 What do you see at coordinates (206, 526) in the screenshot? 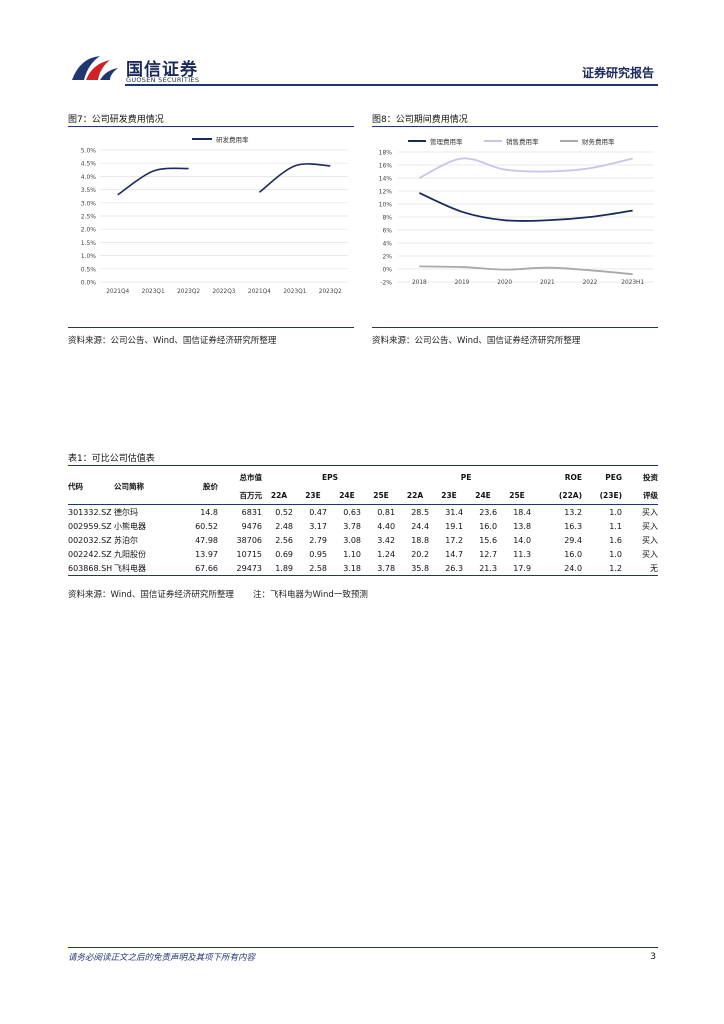
I see `price-cell: 60.52` at bounding box center [206, 526].